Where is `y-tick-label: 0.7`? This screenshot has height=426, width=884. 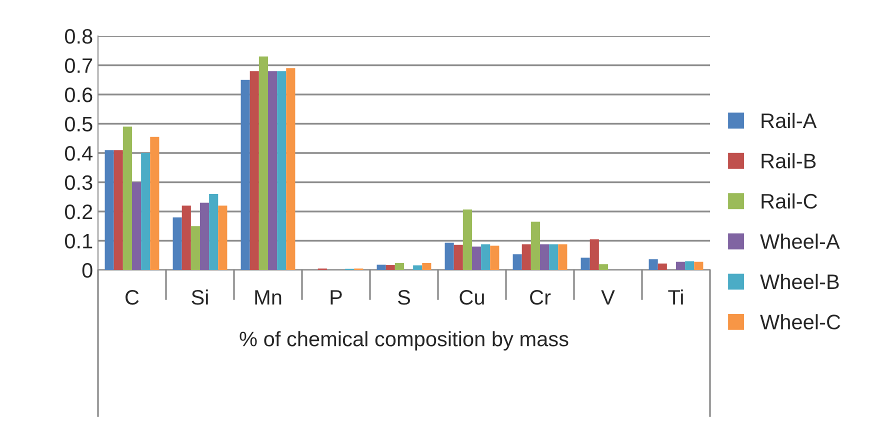 y-tick-label: 0.7 is located at coordinates (78, 66).